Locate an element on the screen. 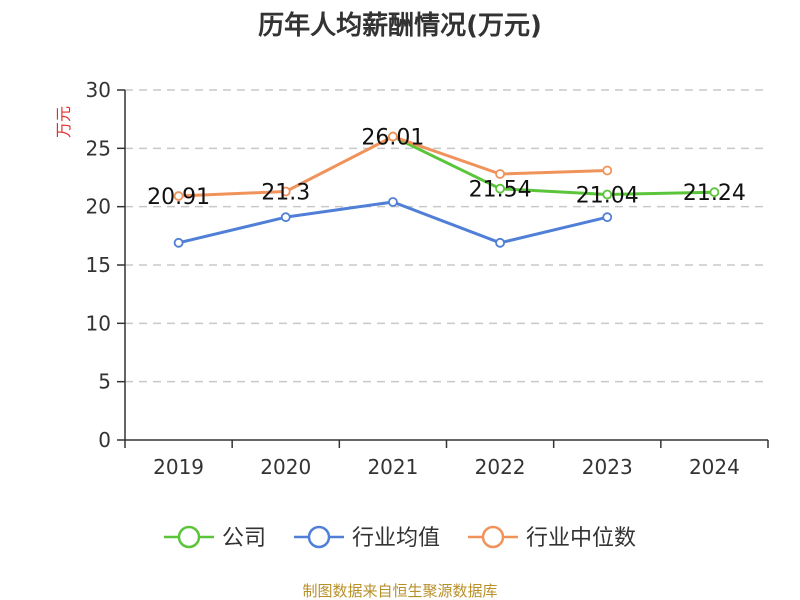  legend: 公司 行业均值 行业中位数 is located at coordinates (400, 538).